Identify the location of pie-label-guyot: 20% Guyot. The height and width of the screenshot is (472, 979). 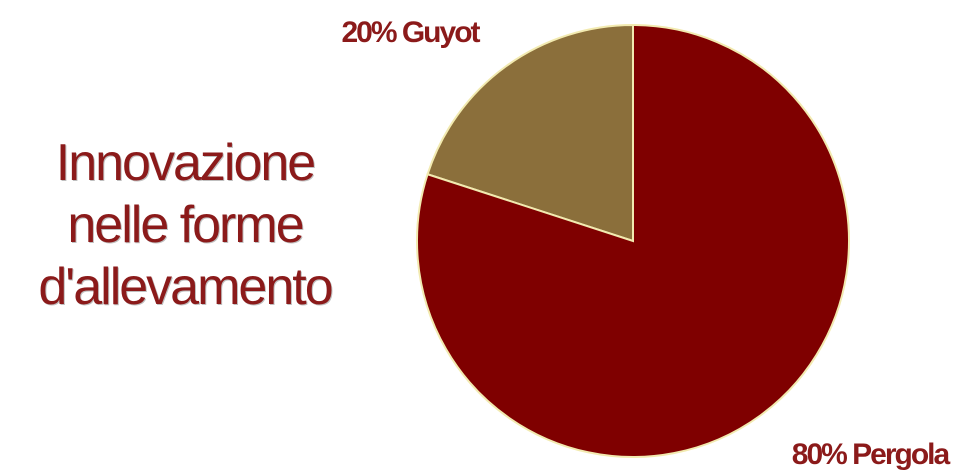
(410, 32).